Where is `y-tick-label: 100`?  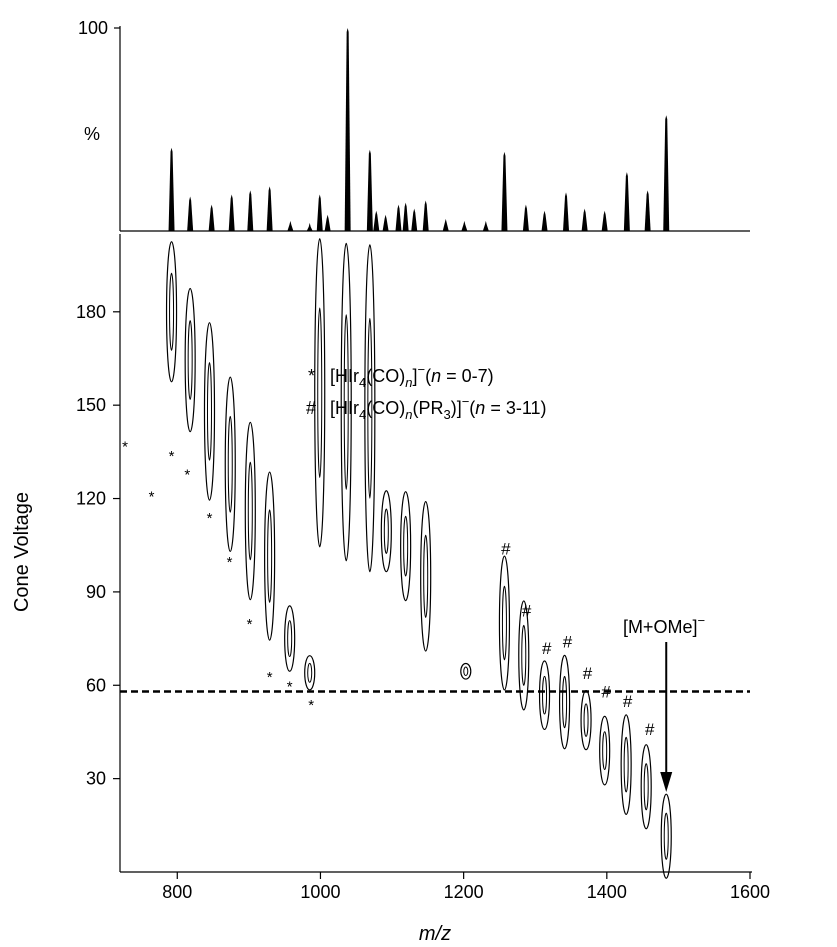 y-tick-label: 100 is located at coordinates (93, 28).